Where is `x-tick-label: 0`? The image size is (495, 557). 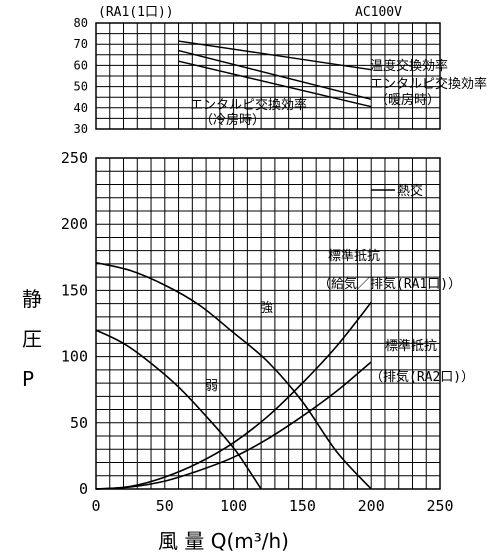 x-tick-label: 0 is located at coordinates (95, 506).